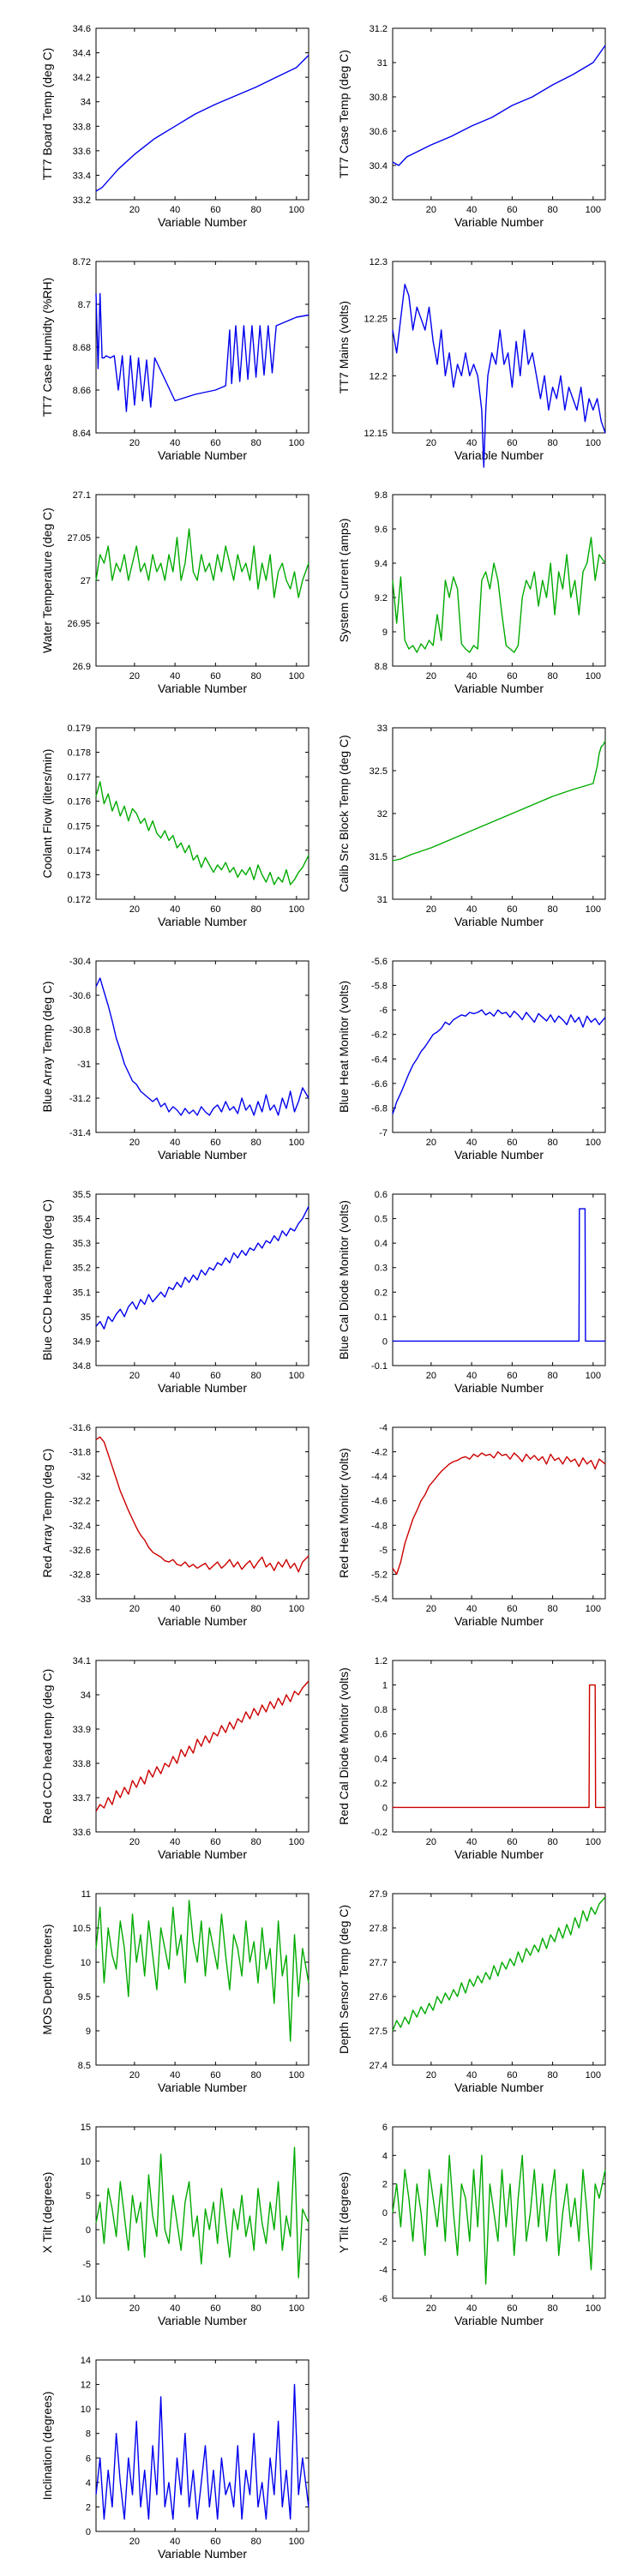  I want to click on y-tick-label: -2, so click(383, 2242).